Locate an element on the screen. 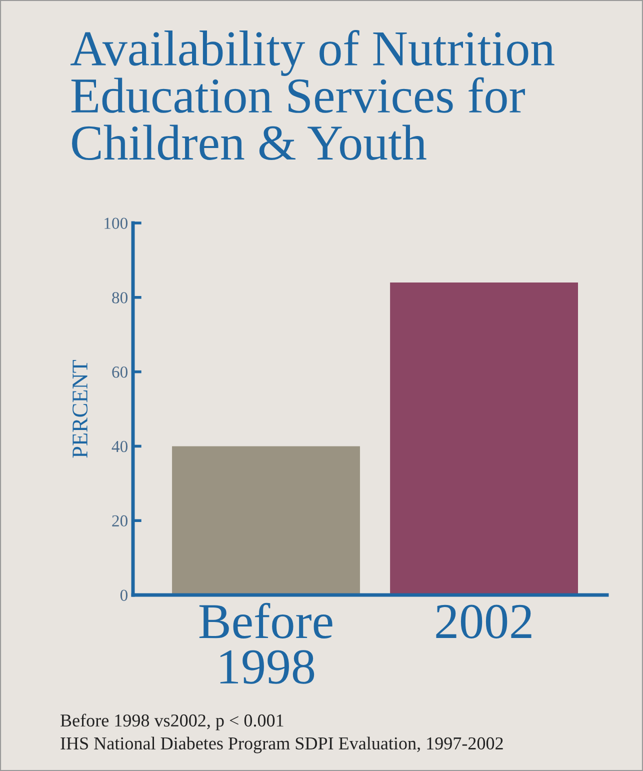 This screenshot has width=643, height=771. y-tick-label: 80 is located at coordinates (120, 298).